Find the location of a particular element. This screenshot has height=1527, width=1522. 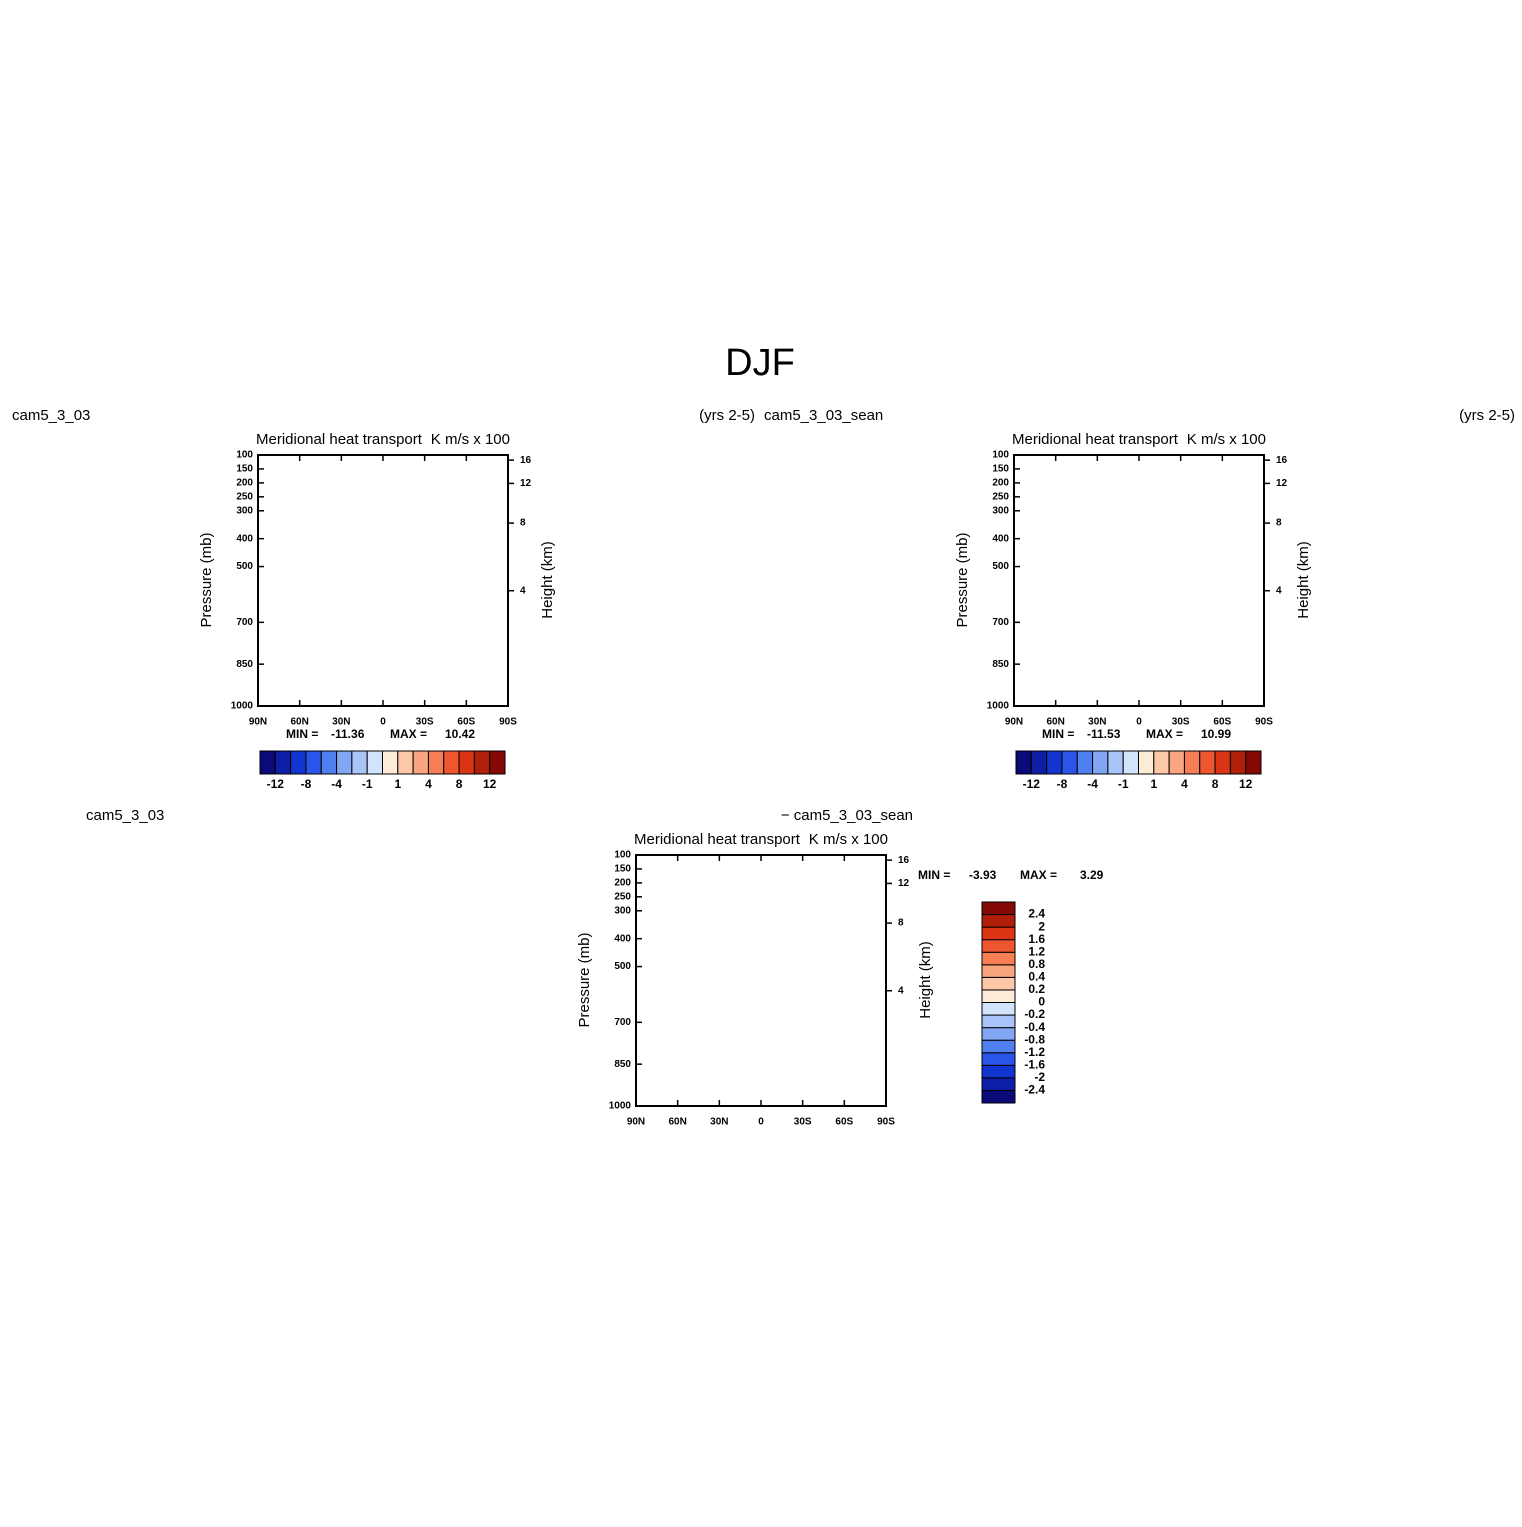

colorbar-label: 1.2 is located at coordinates (1036, 951).